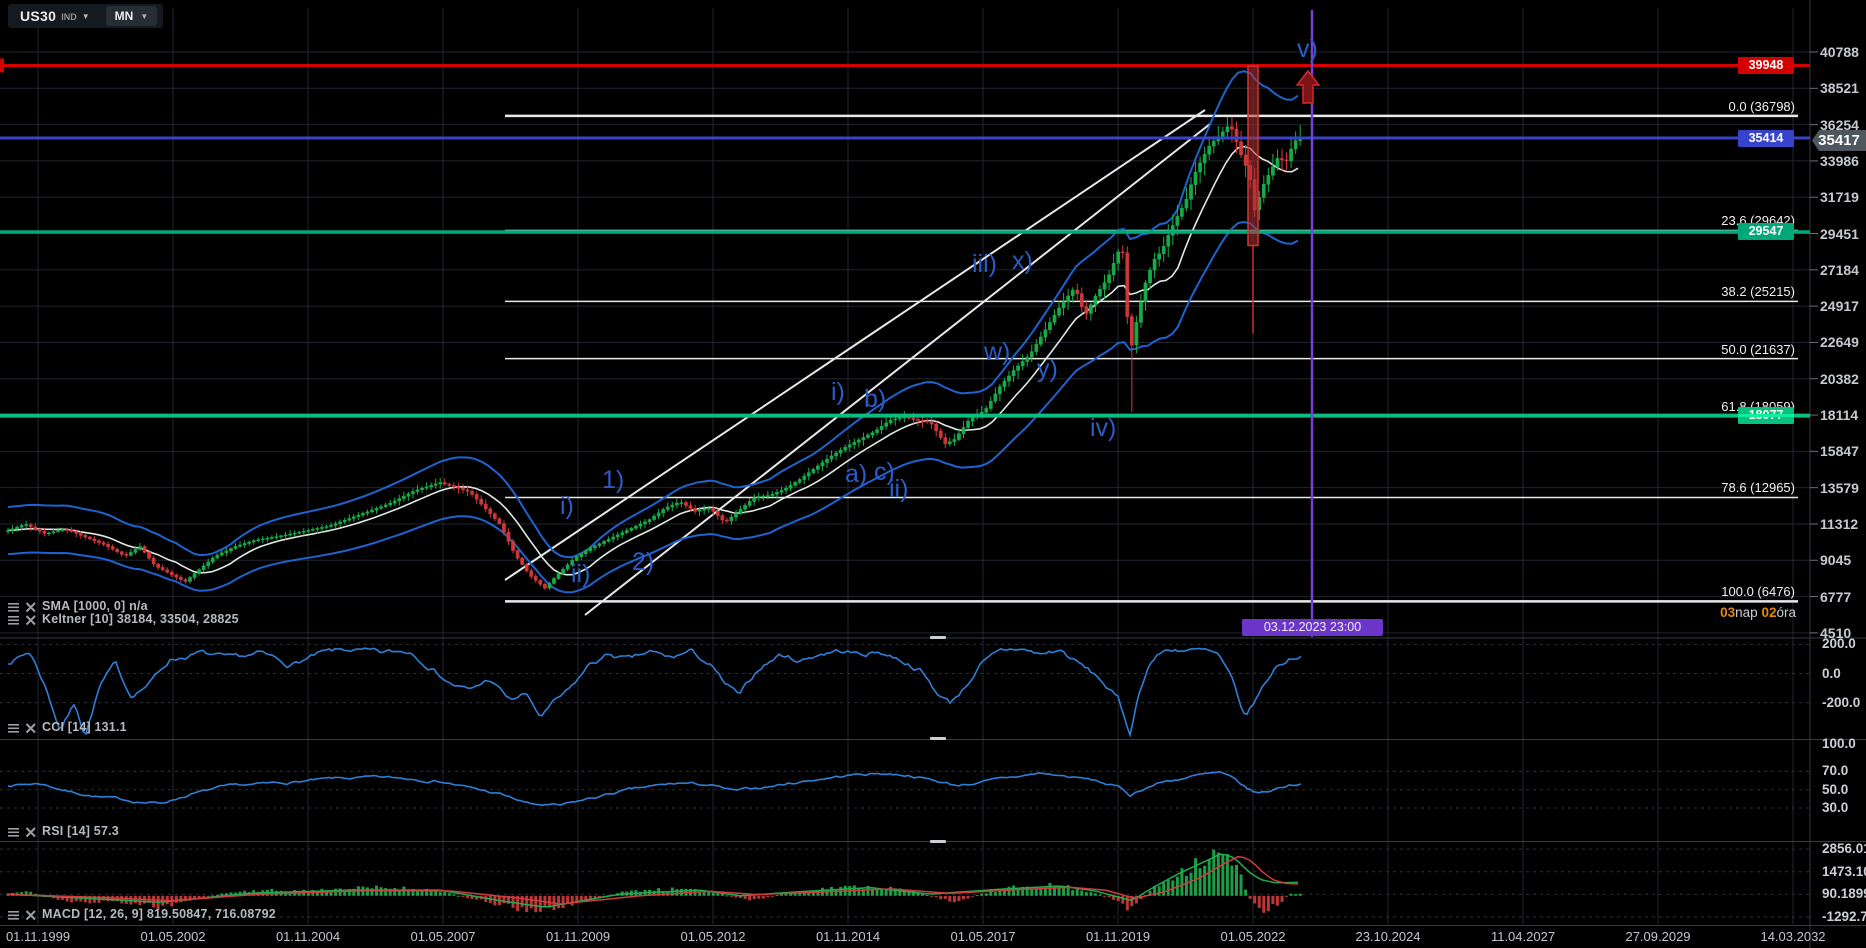 The height and width of the screenshot is (948, 1866). What do you see at coordinates (443, 936) in the screenshot?
I see `time-axis-label: 01.05.2007` at bounding box center [443, 936].